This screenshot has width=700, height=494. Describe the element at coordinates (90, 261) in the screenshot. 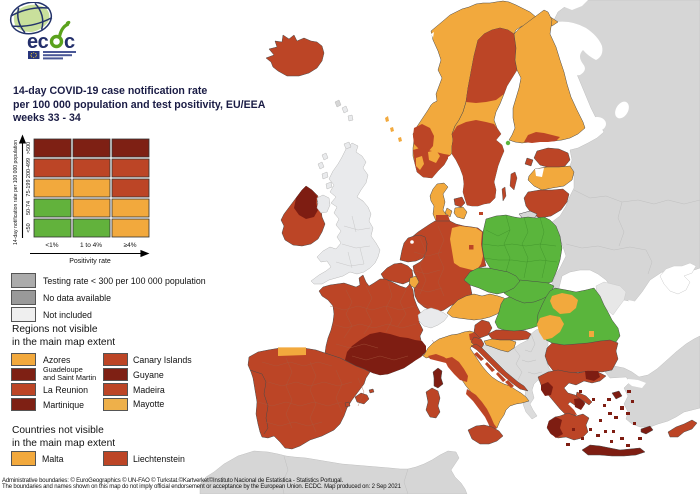

I see `svg-text: Positivity rate` at that location.